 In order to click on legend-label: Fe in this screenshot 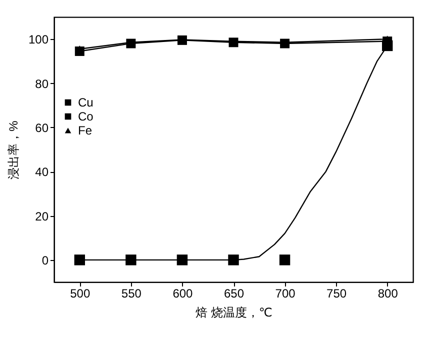, I will do `click(85, 131)`.